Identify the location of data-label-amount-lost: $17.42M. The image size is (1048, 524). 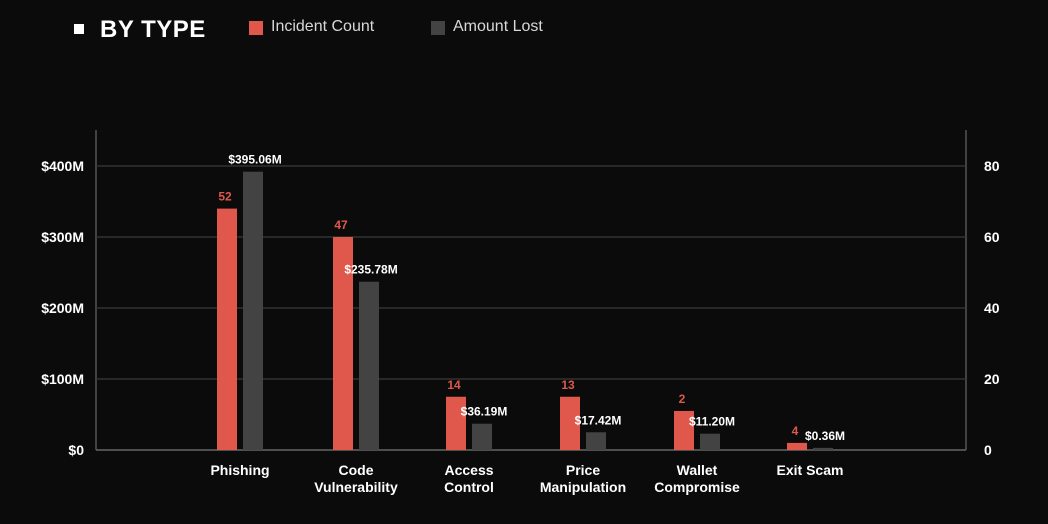
(598, 420).